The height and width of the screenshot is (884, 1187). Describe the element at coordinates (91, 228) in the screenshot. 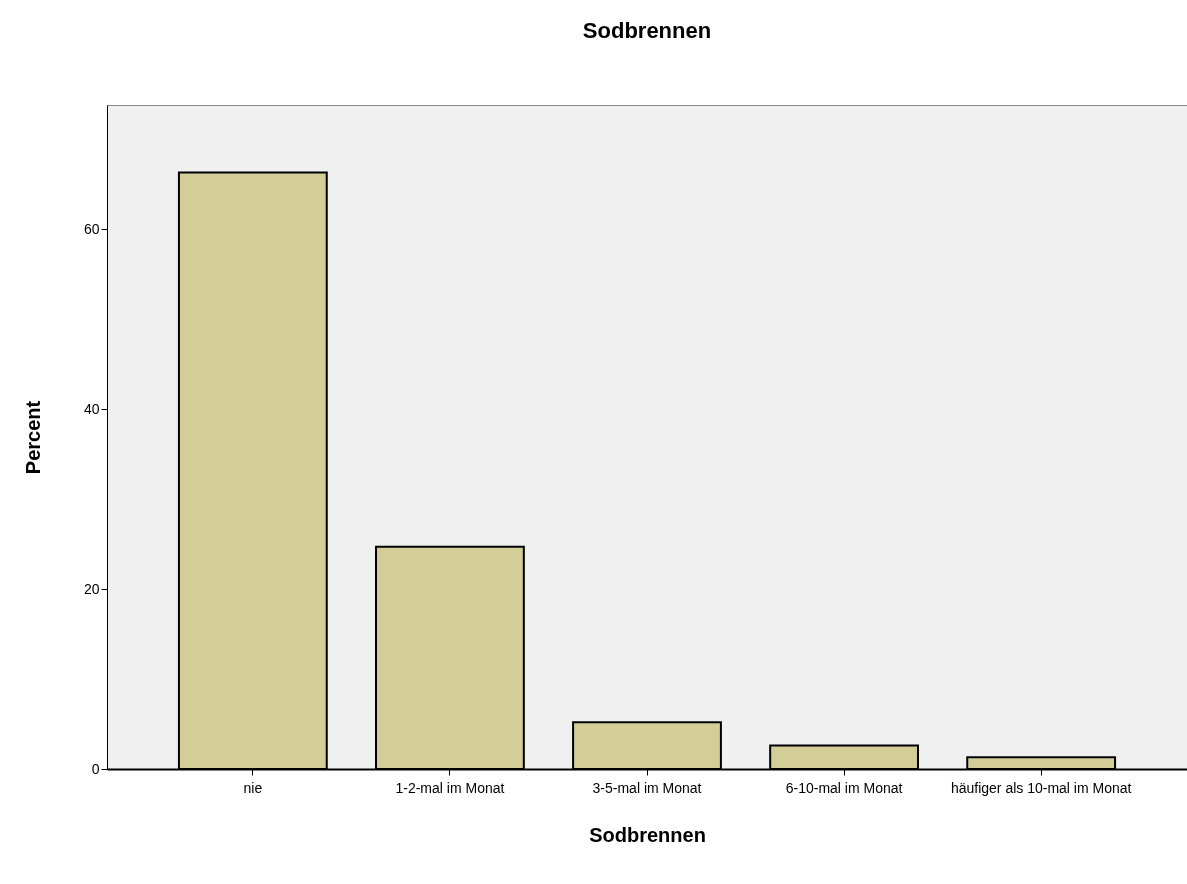

I see `y-tick-label: 60` at that location.